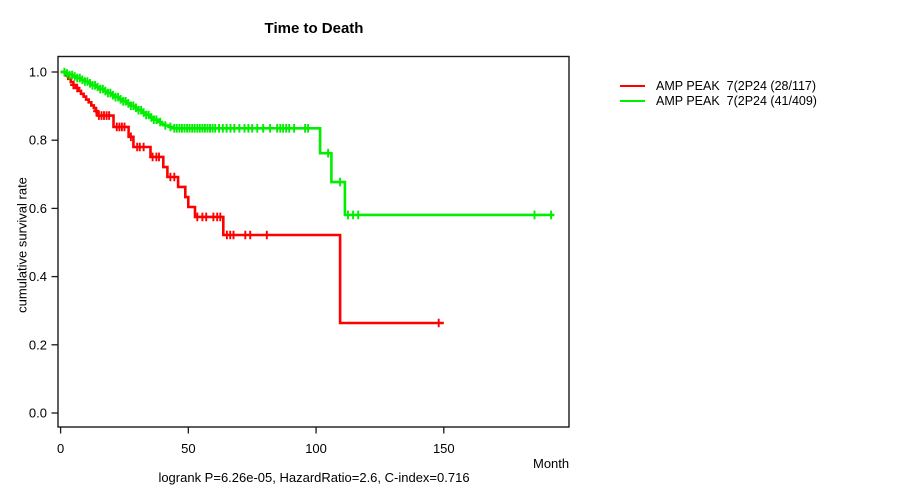 The image size is (900, 500). I want to click on legend-item: AMP PEAK 7(2P24 (28/117), so click(718, 85).